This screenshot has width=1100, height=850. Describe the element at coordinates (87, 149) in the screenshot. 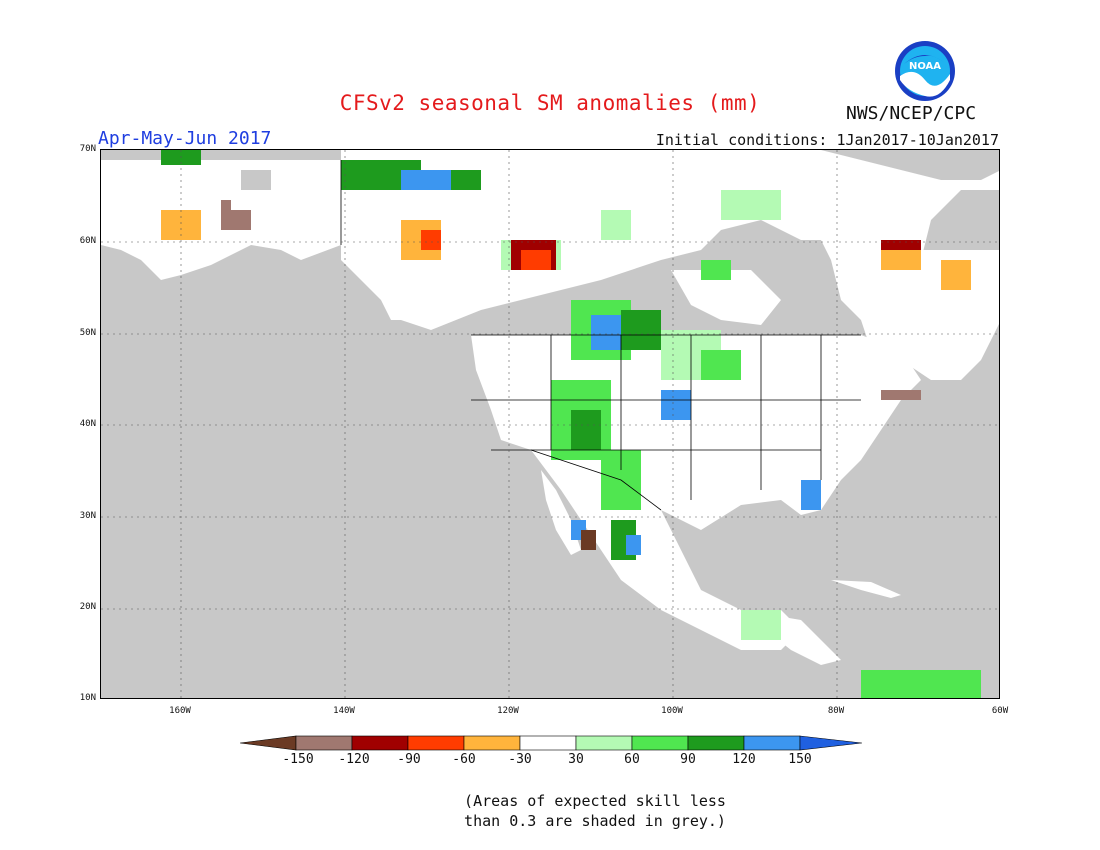

I see `lat-label: 70N` at that location.